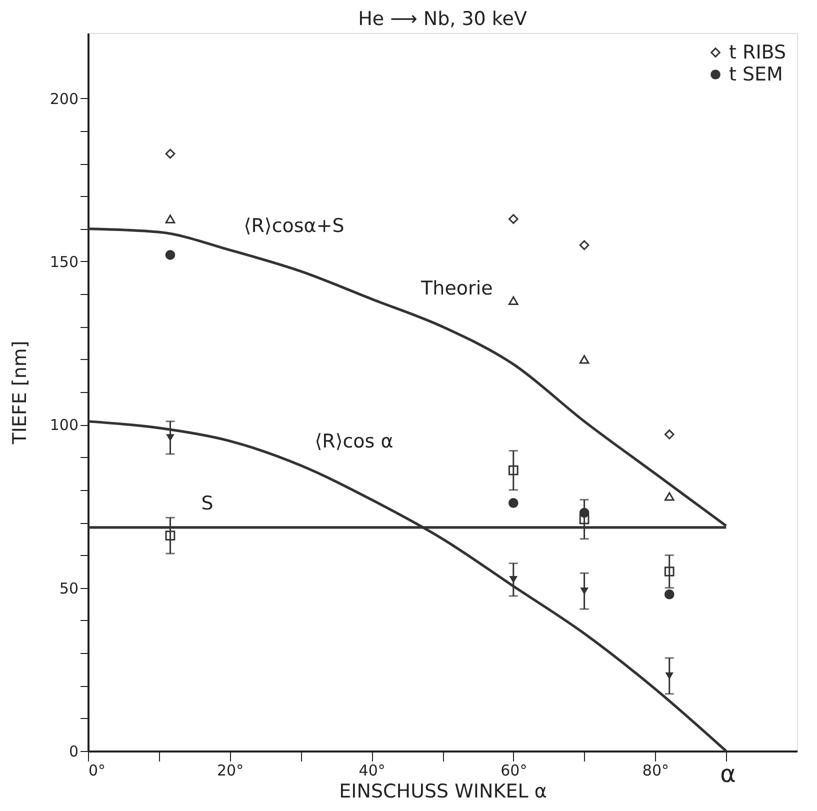 This screenshot has height=811, width=817. Describe the element at coordinates (97, 771) in the screenshot. I see `x-tick-label: 0°` at that location.